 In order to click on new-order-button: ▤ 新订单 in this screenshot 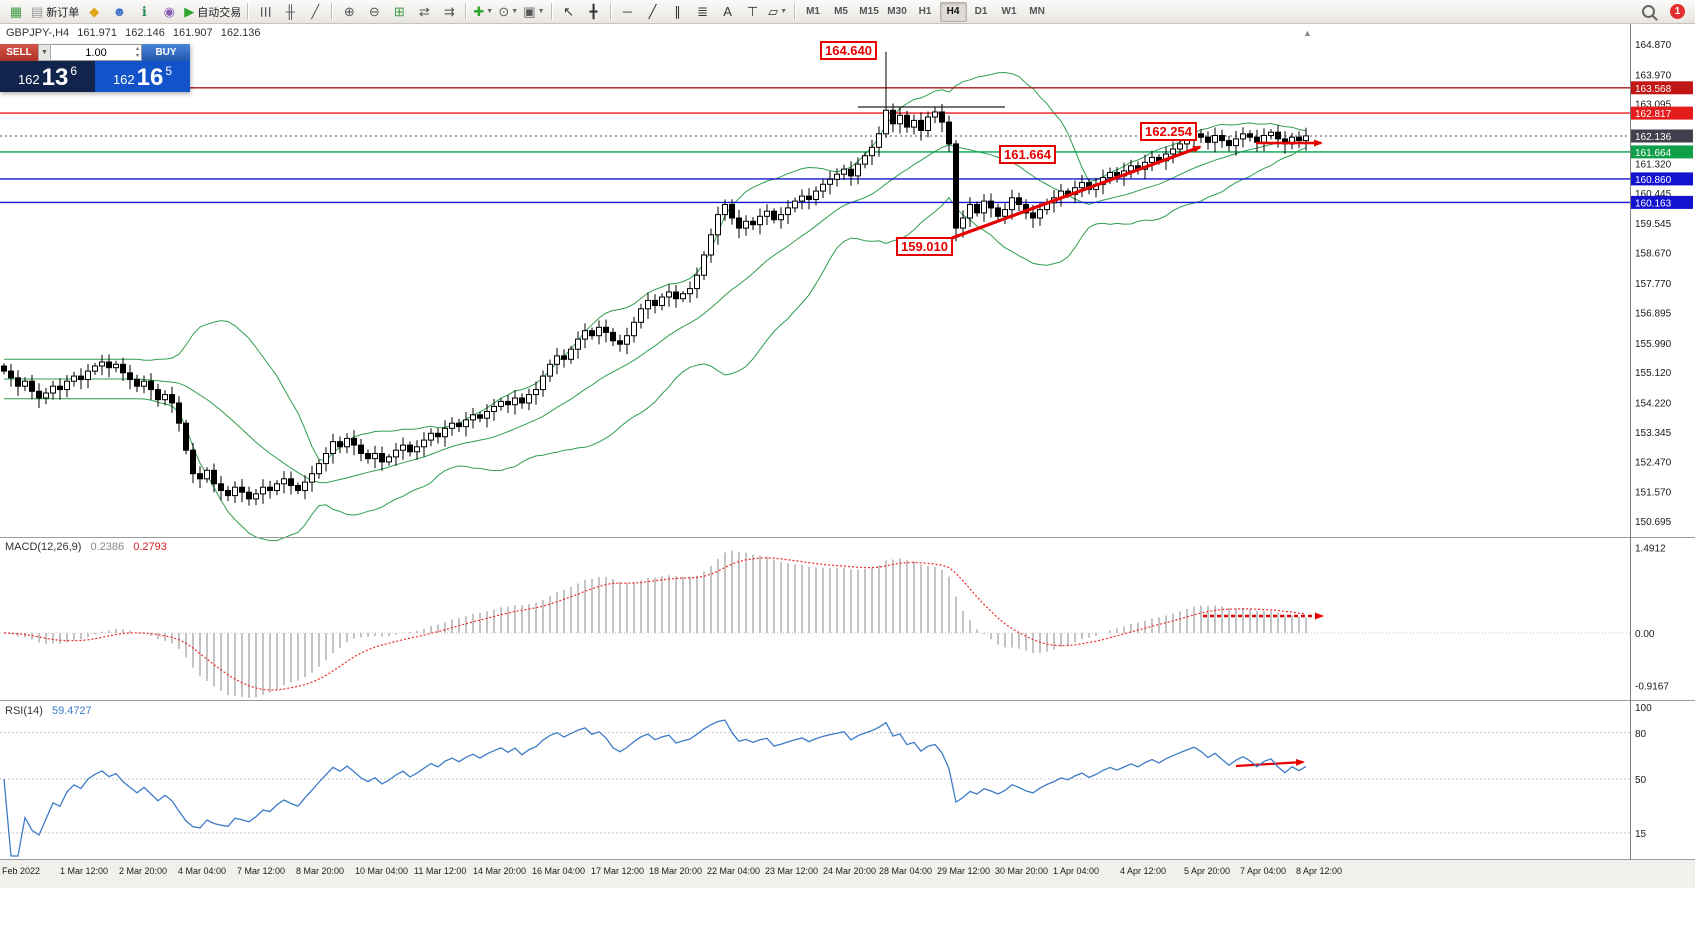, I will do `click(55, 12)`.